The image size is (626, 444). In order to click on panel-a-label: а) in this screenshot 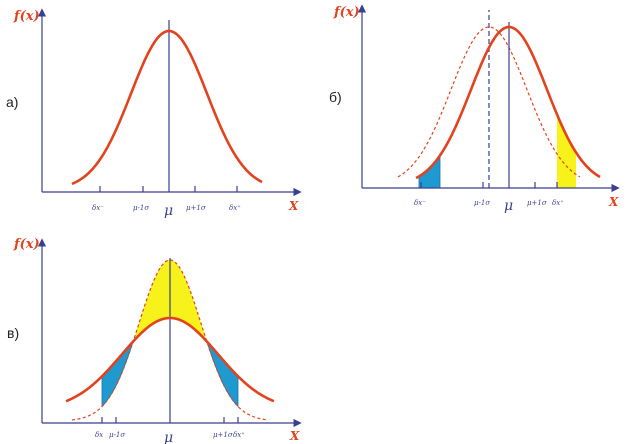, I will do `click(12, 102)`.